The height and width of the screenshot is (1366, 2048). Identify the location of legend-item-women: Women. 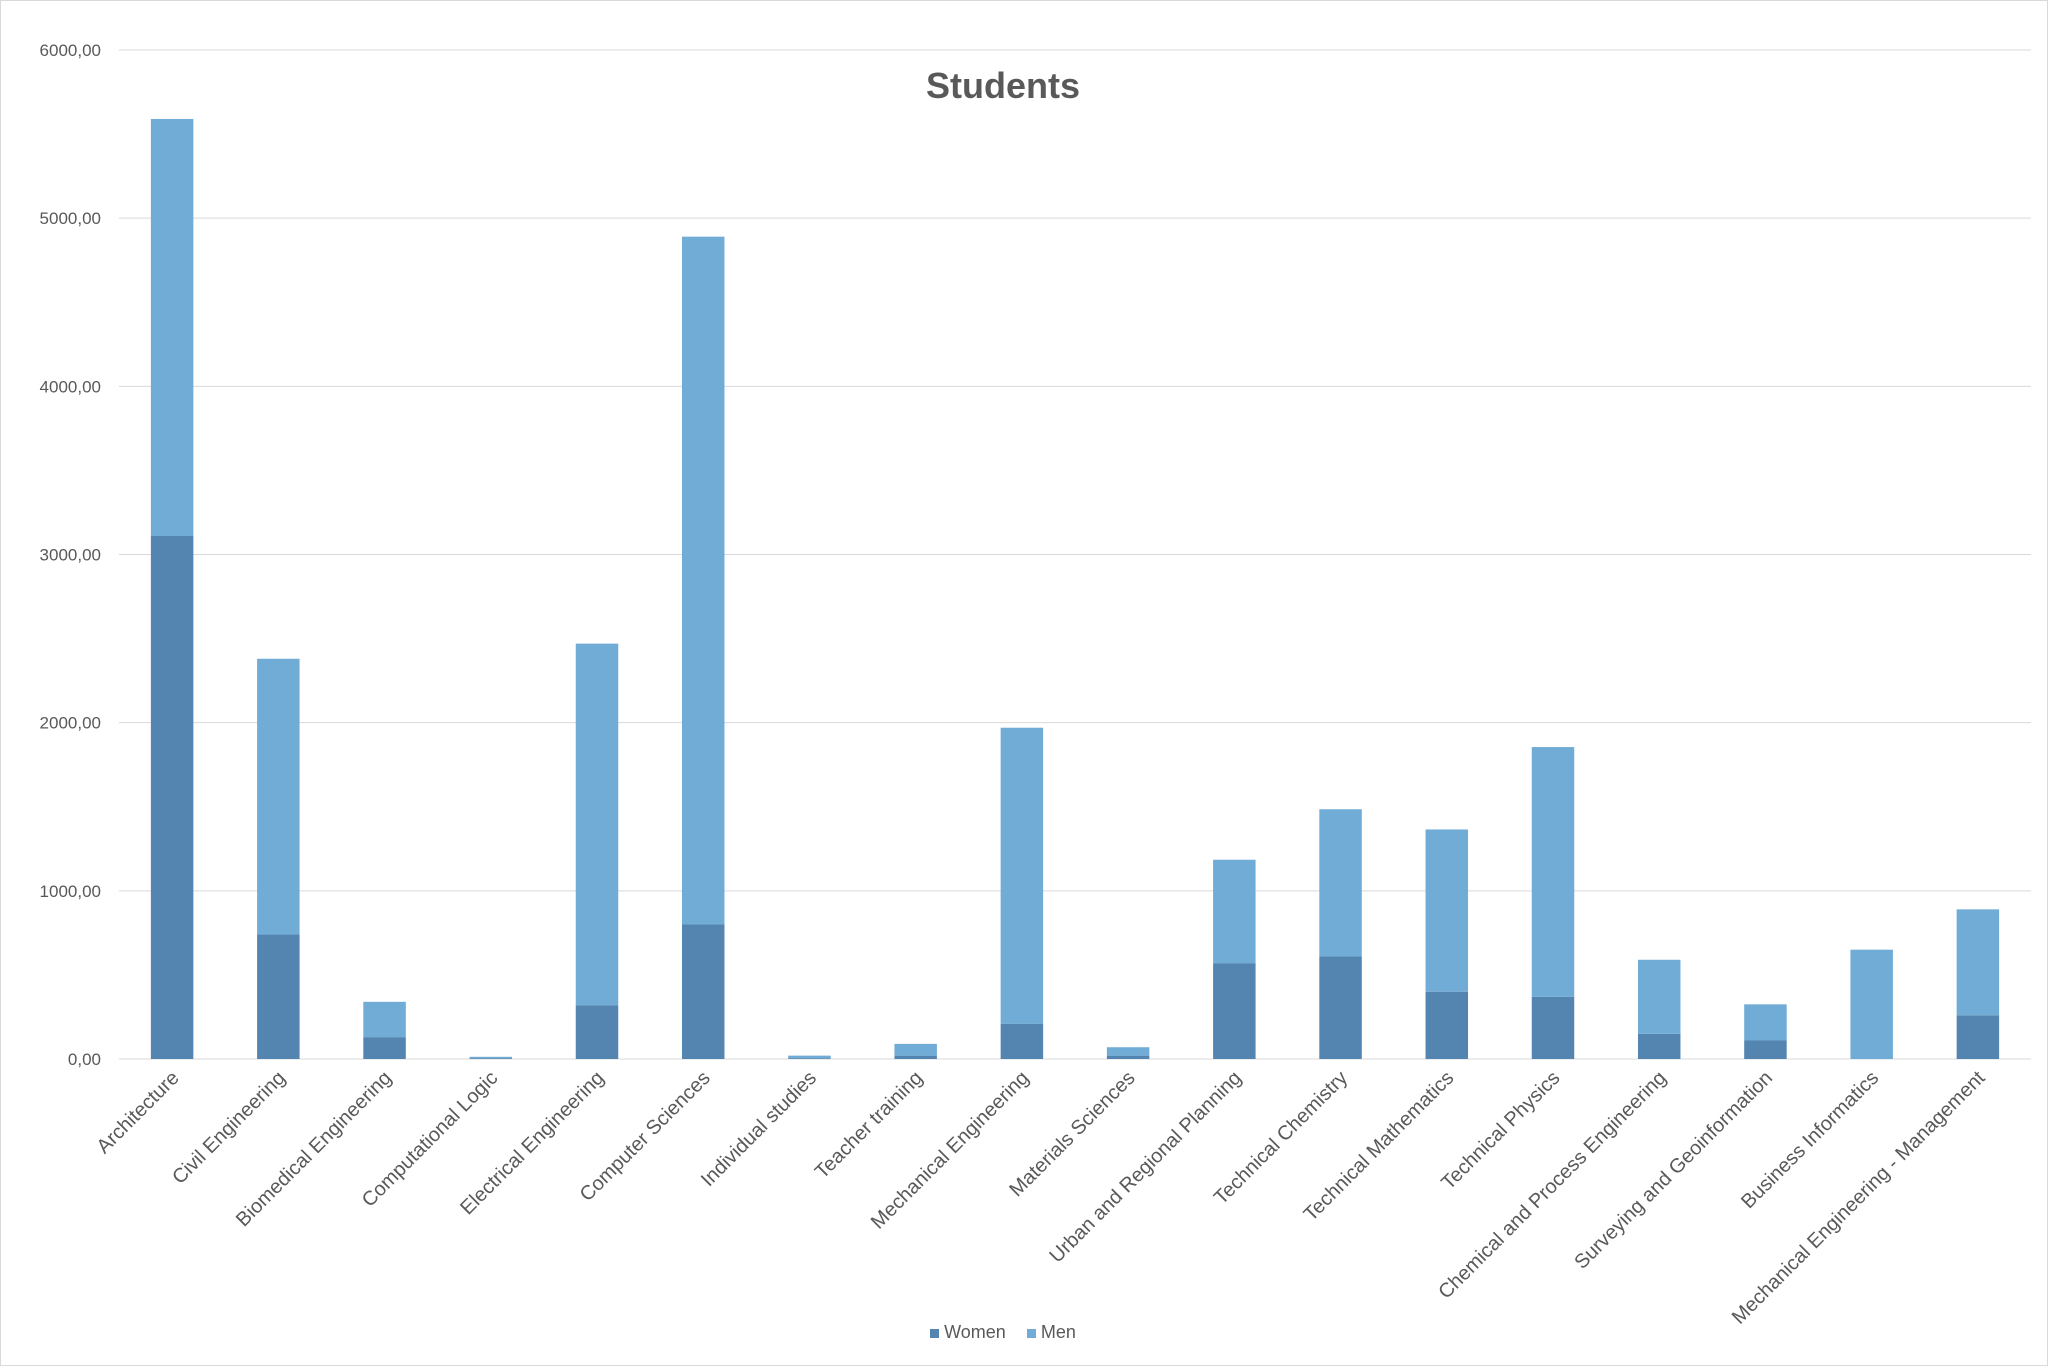
(968, 1332).